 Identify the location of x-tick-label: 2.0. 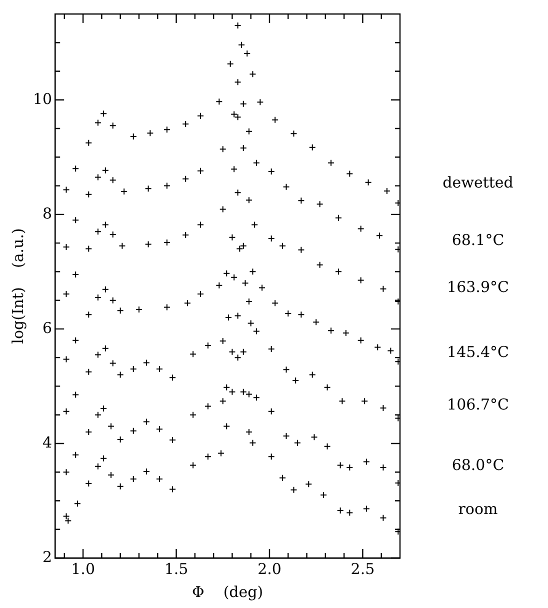
(270, 569).